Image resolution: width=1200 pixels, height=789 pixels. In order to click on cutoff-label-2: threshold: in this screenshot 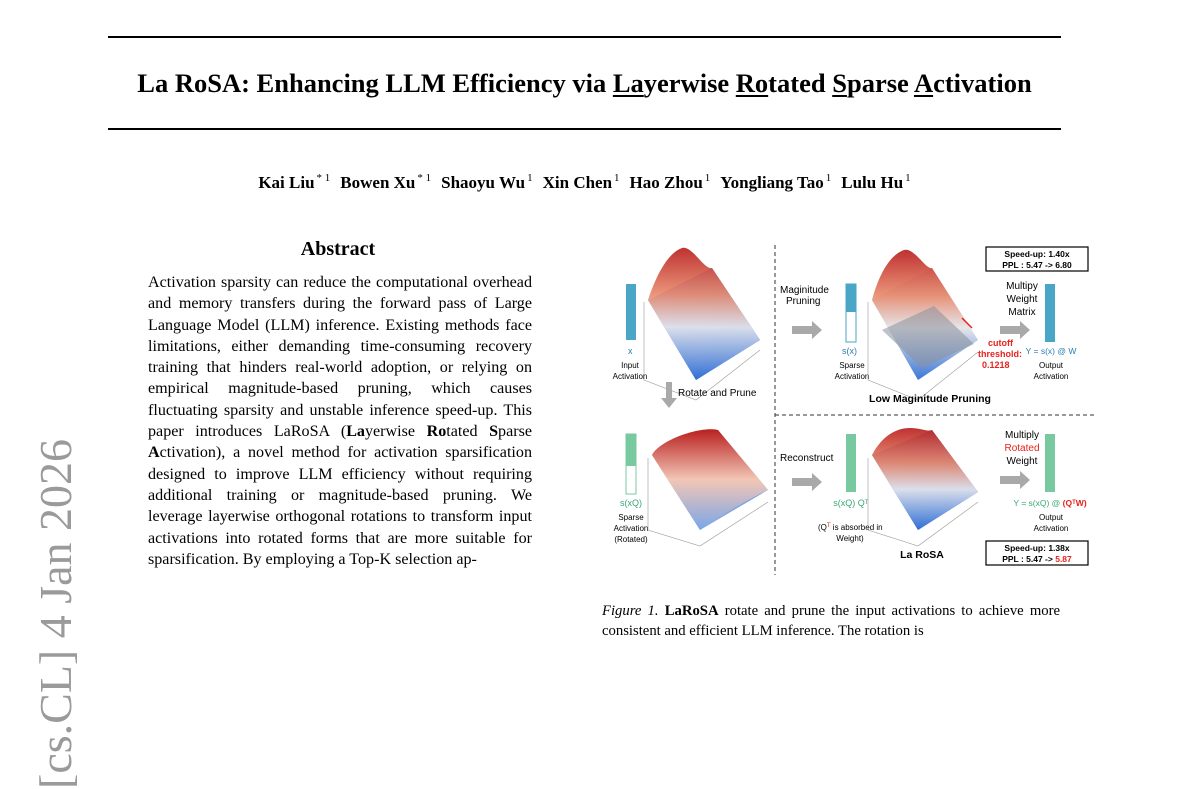, I will do `click(1000, 354)`.